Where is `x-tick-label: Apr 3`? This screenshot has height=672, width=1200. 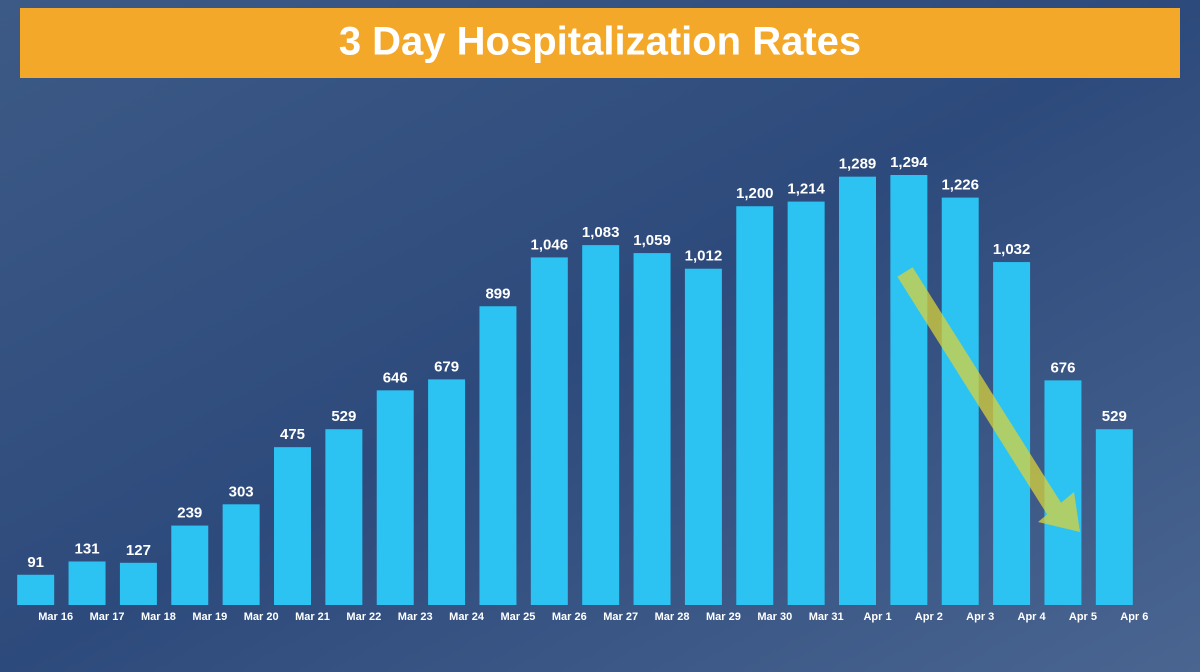
x-tick-label: Apr 3 is located at coordinates (980, 617).